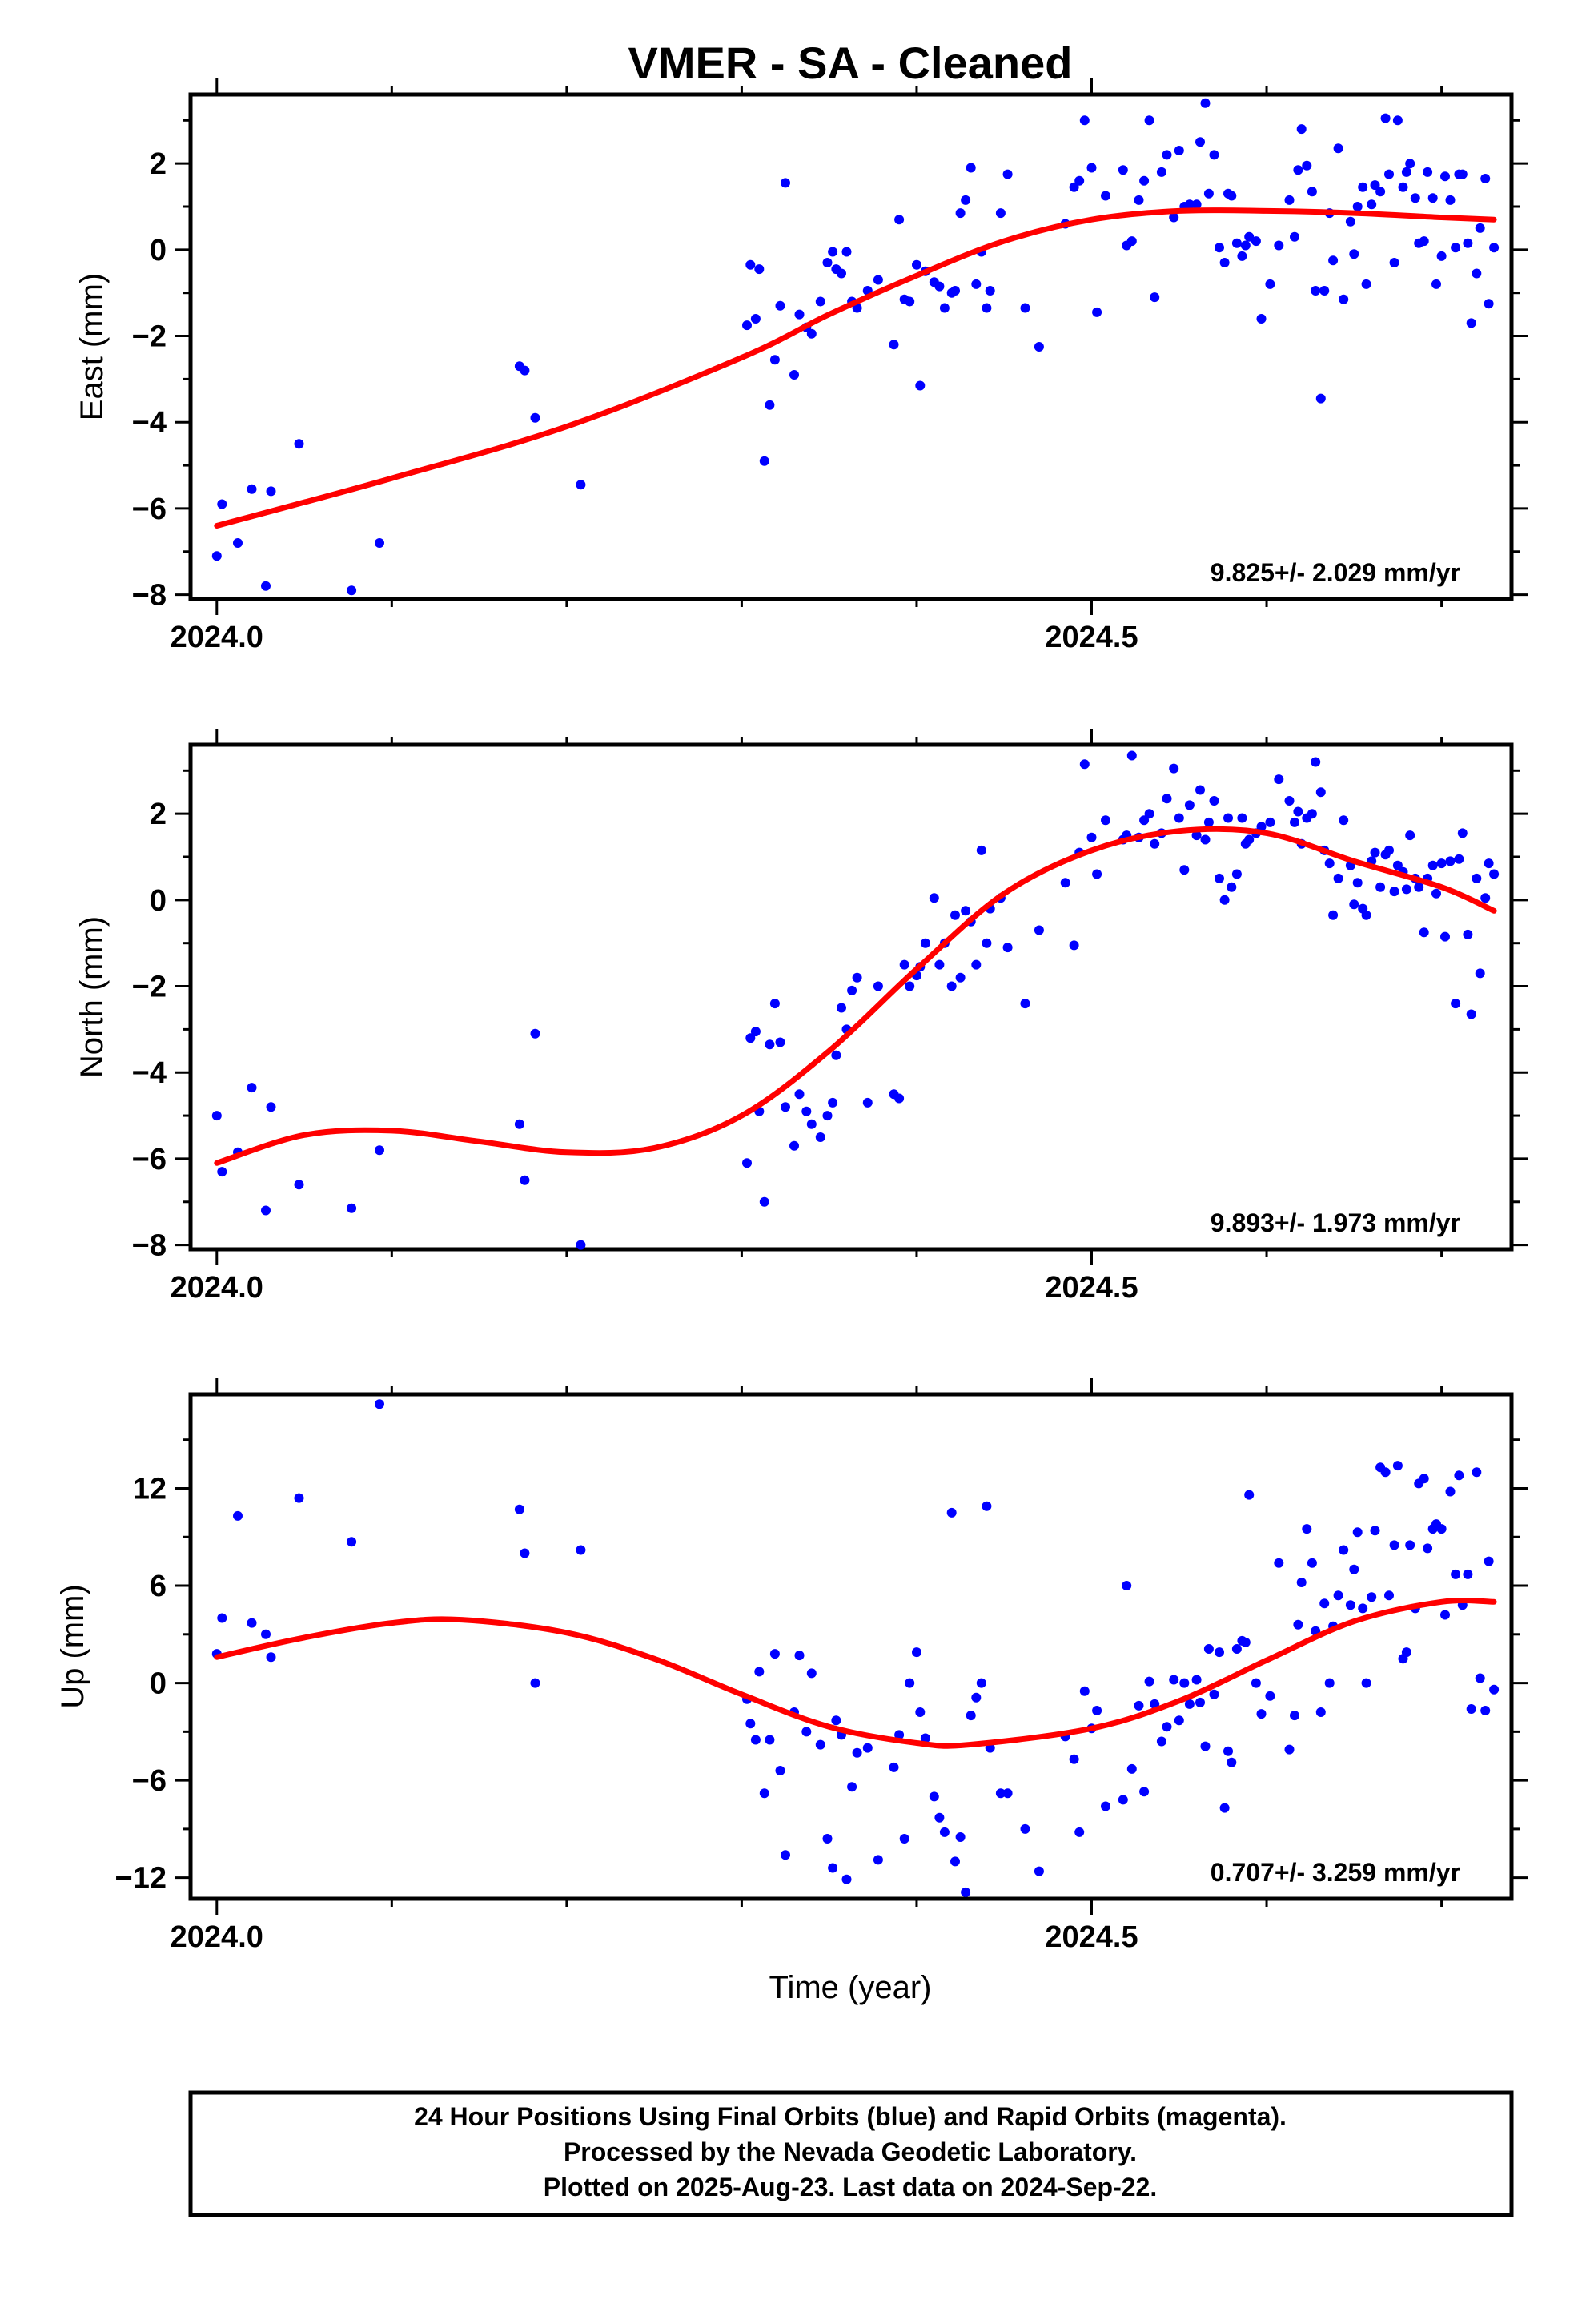 Image resolution: width=1582 pixels, height=2324 pixels. What do you see at coordinates (158, 164) in the screenshot?
I see `east-y-tick-label: 2` at bounding box center [158, 164].